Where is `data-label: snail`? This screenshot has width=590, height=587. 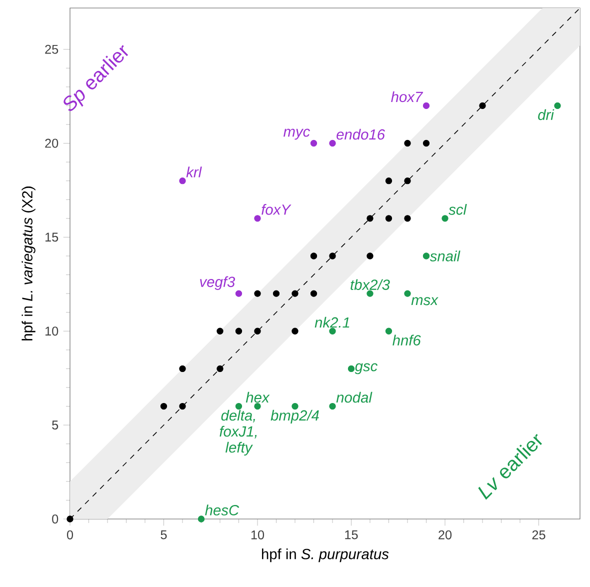
data-label: snail is located at coordinates (445, 256).